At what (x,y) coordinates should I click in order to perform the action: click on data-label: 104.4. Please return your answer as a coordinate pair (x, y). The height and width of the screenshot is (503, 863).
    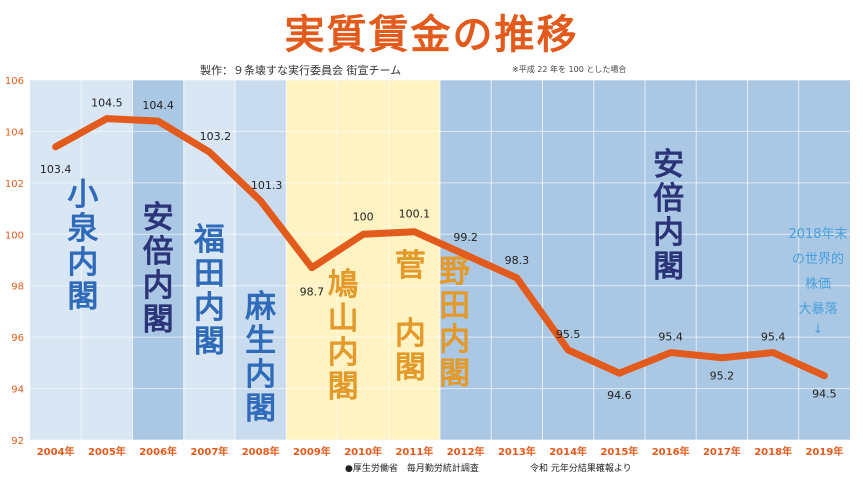
    Looking at the image, I should click on (158, 105).